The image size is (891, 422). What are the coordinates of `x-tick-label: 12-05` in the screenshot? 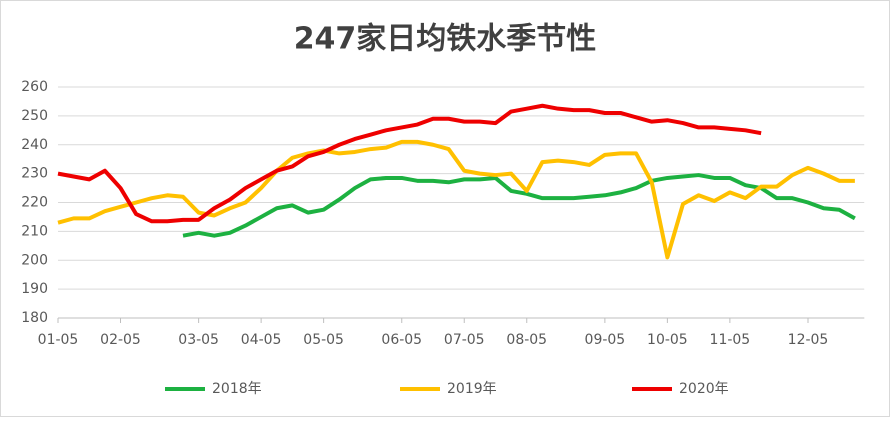 It's located at (808, 340).